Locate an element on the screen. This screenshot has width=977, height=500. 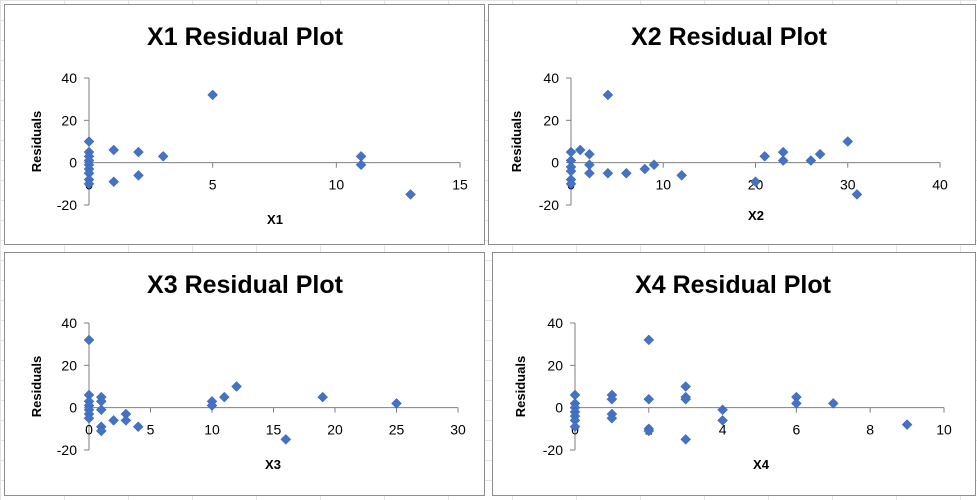
x-axis-label: X3 is located at coordinates (273, 464).